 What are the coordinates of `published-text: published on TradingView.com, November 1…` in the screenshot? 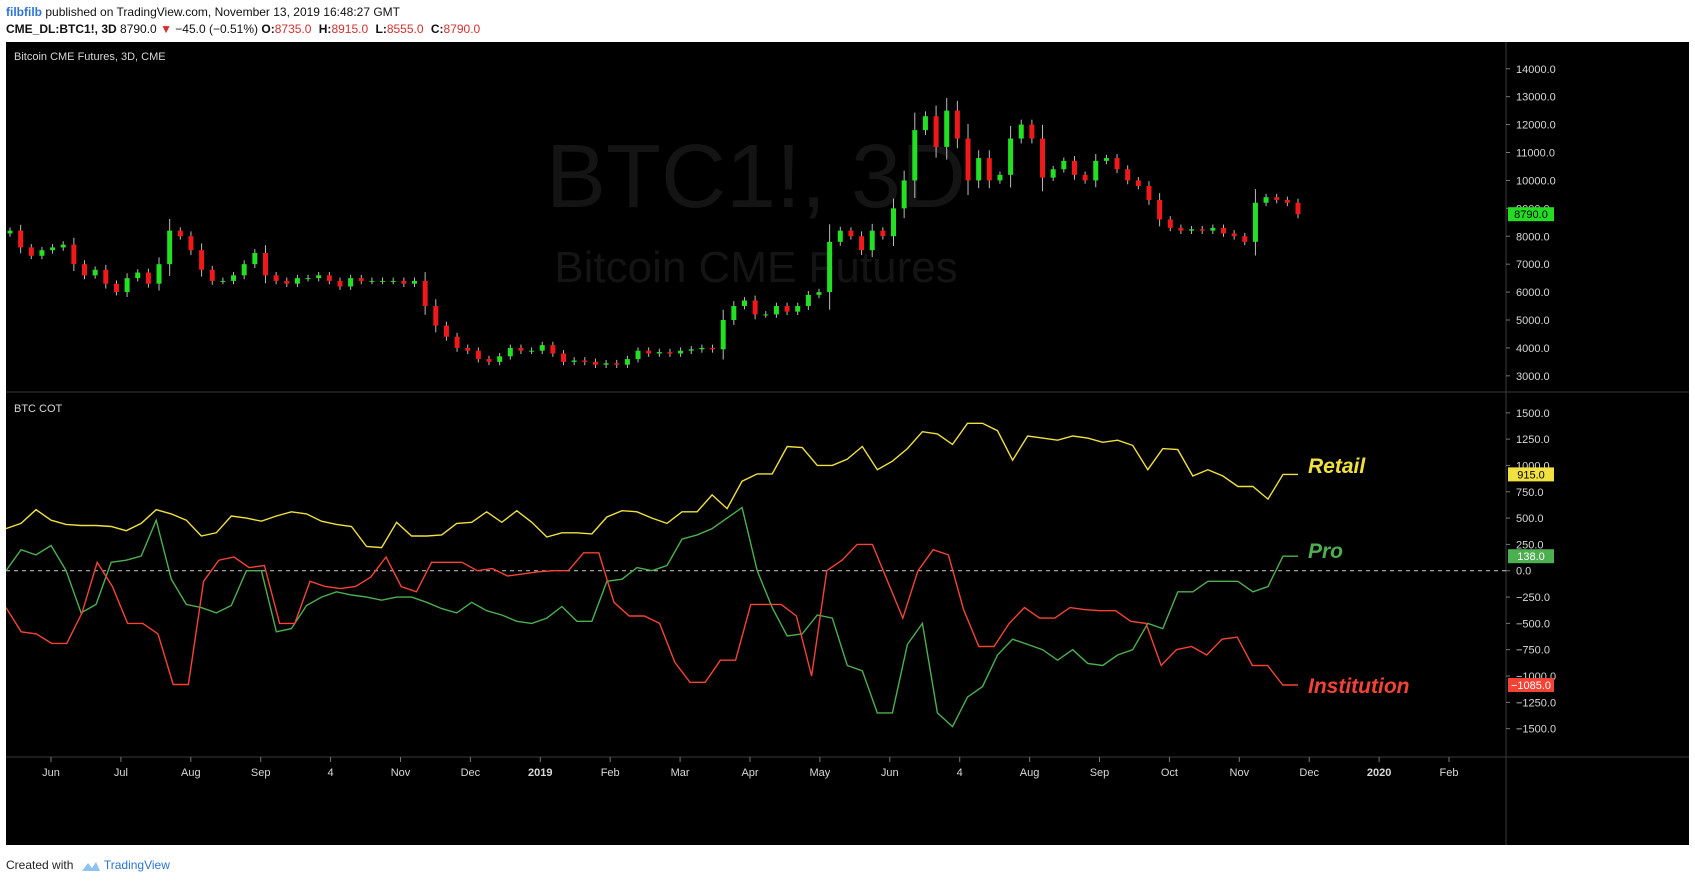 It's located at (222, 12).